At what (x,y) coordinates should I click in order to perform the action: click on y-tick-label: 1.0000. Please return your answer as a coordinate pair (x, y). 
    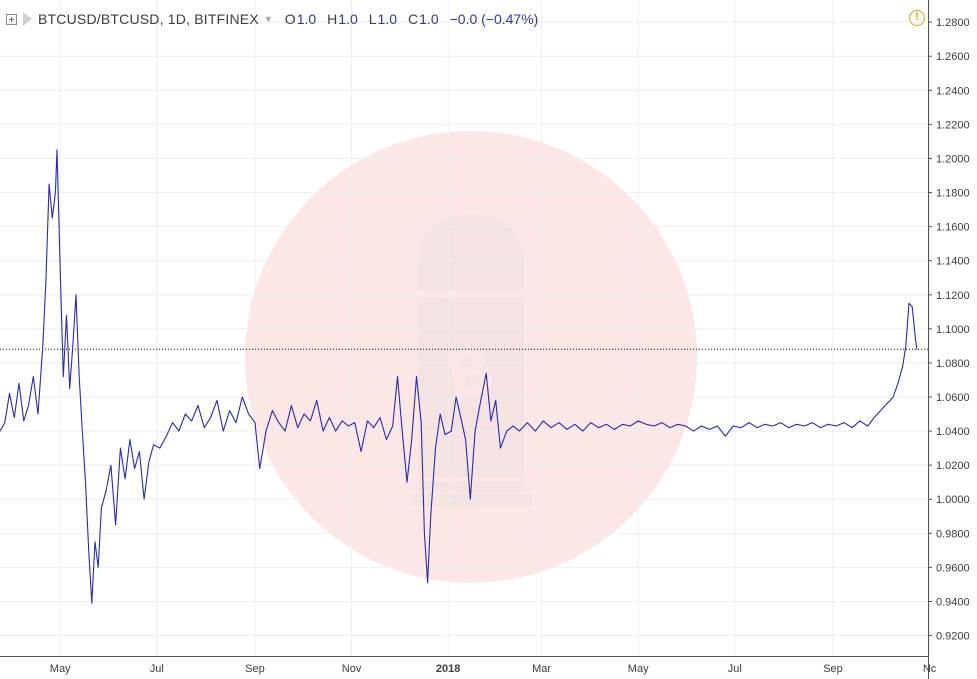
    Looking at the image, I should click on (953, 500).